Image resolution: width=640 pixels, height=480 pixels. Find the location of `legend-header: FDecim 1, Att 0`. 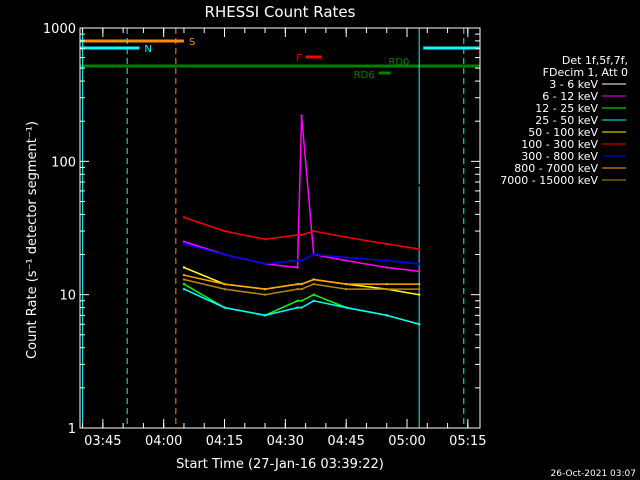

legend-header: FDecim 1, Att 0 is located at coordinates (585, 72).